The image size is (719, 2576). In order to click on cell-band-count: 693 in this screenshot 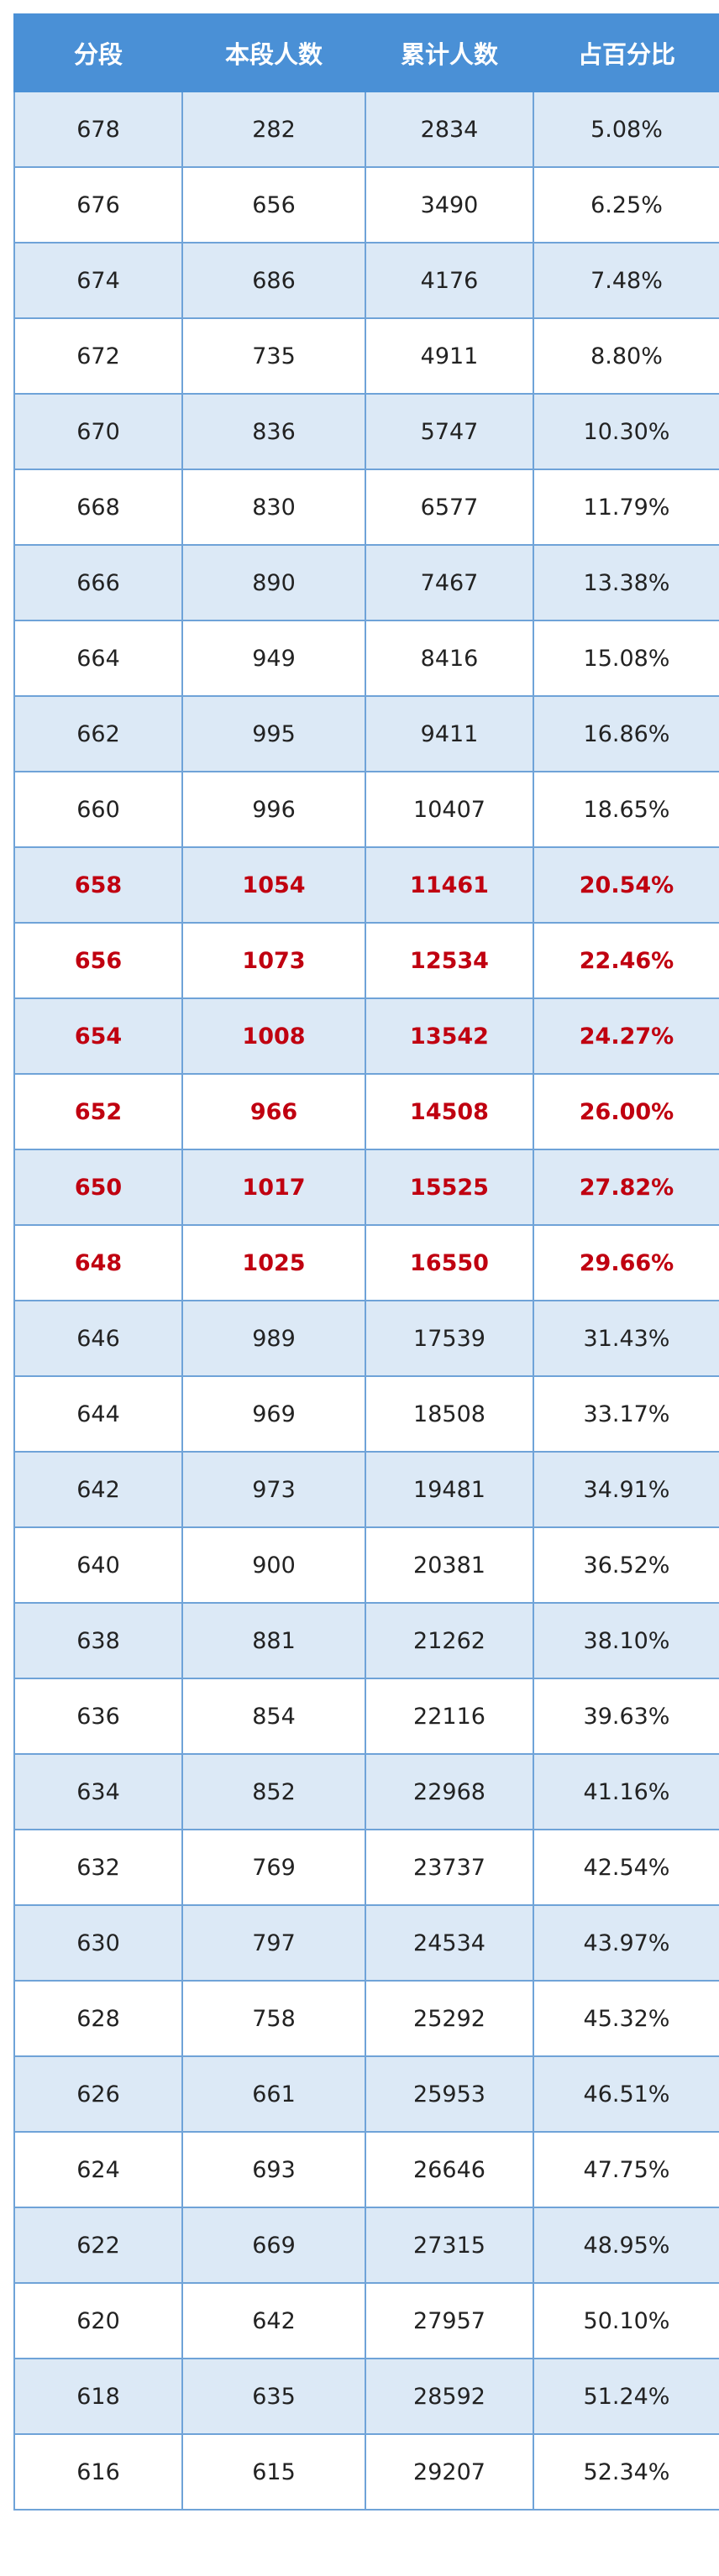, I will do `click(274, 2170)`.